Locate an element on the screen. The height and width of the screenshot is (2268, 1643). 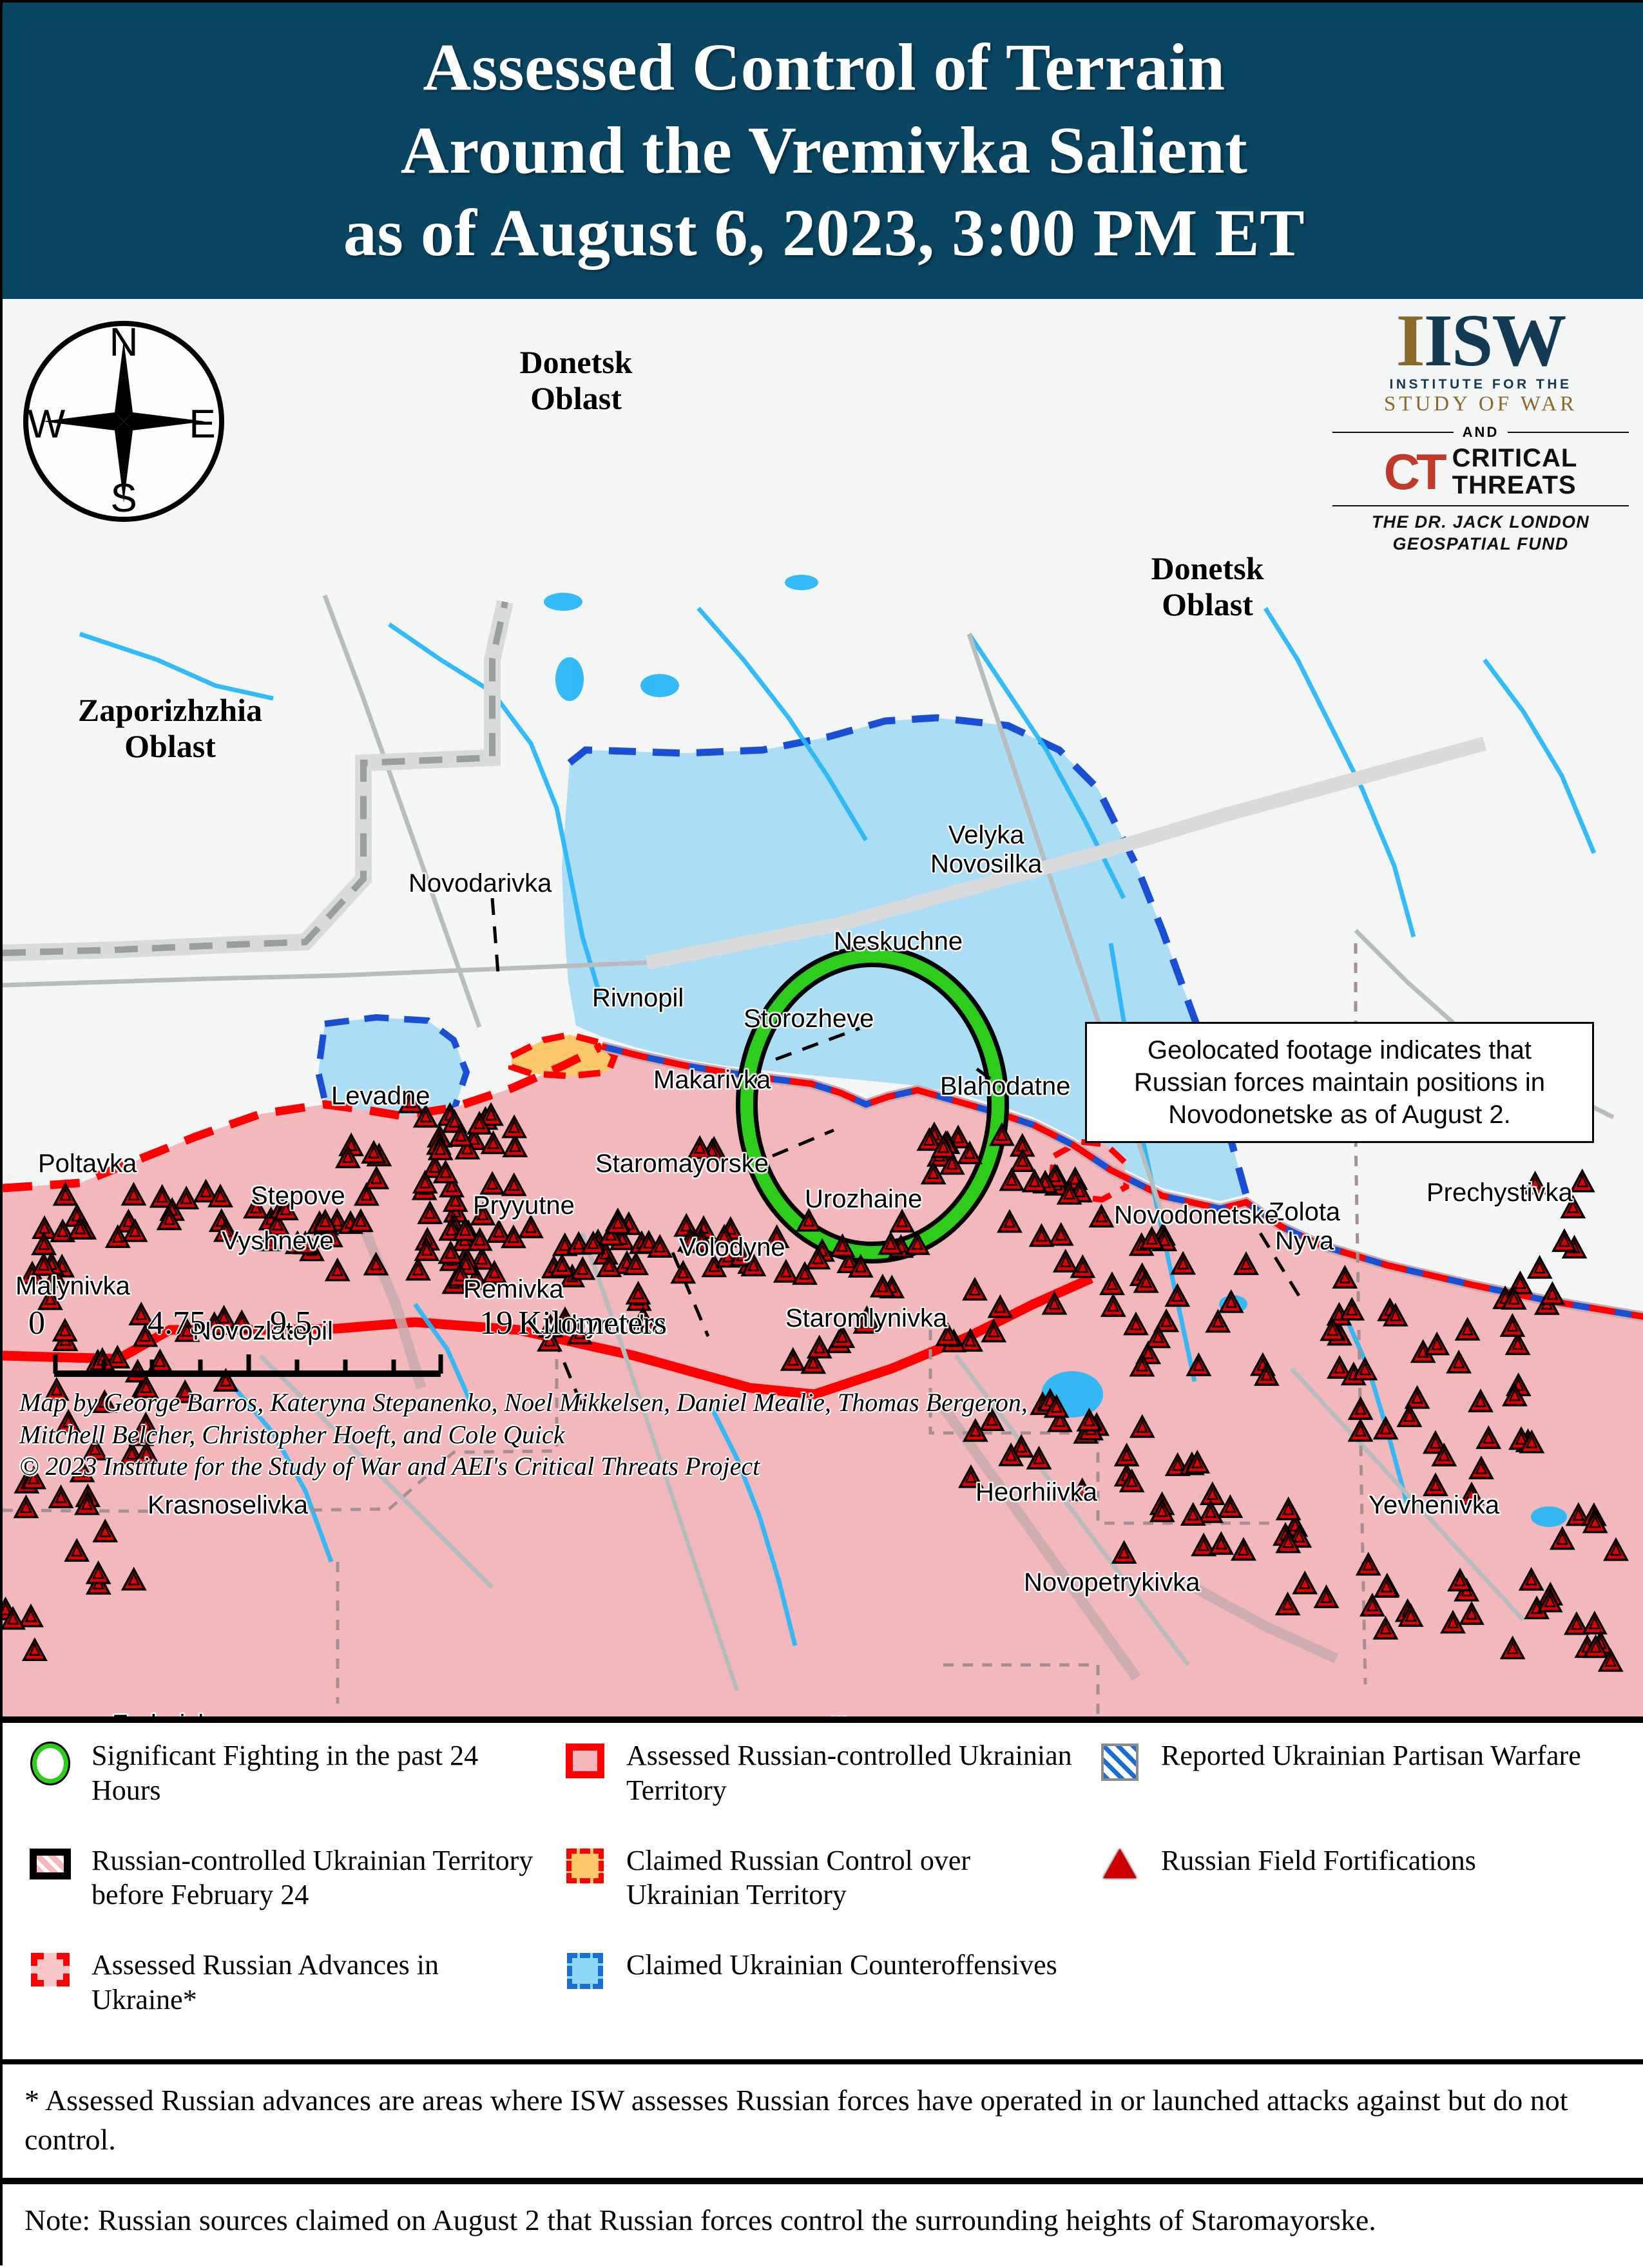
title-line-2: Around the Vremivka Salient is located at coordinates (824, 150).